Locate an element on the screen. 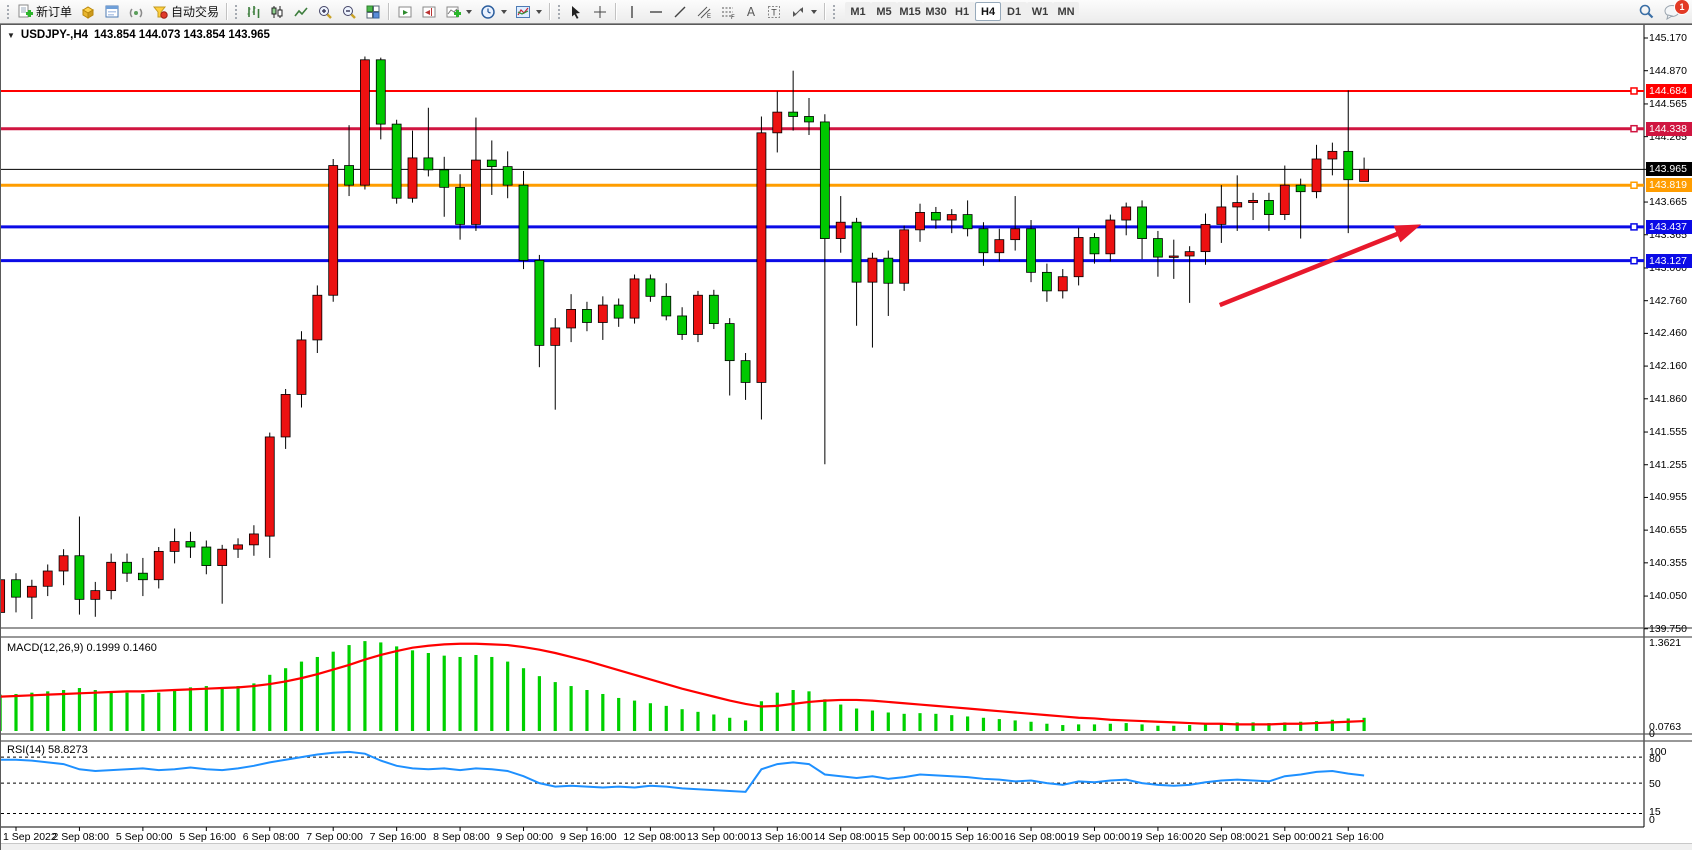 The height and width of the screenshot is (850, 1692). arrows-icon is located at coordinates (798, 12).